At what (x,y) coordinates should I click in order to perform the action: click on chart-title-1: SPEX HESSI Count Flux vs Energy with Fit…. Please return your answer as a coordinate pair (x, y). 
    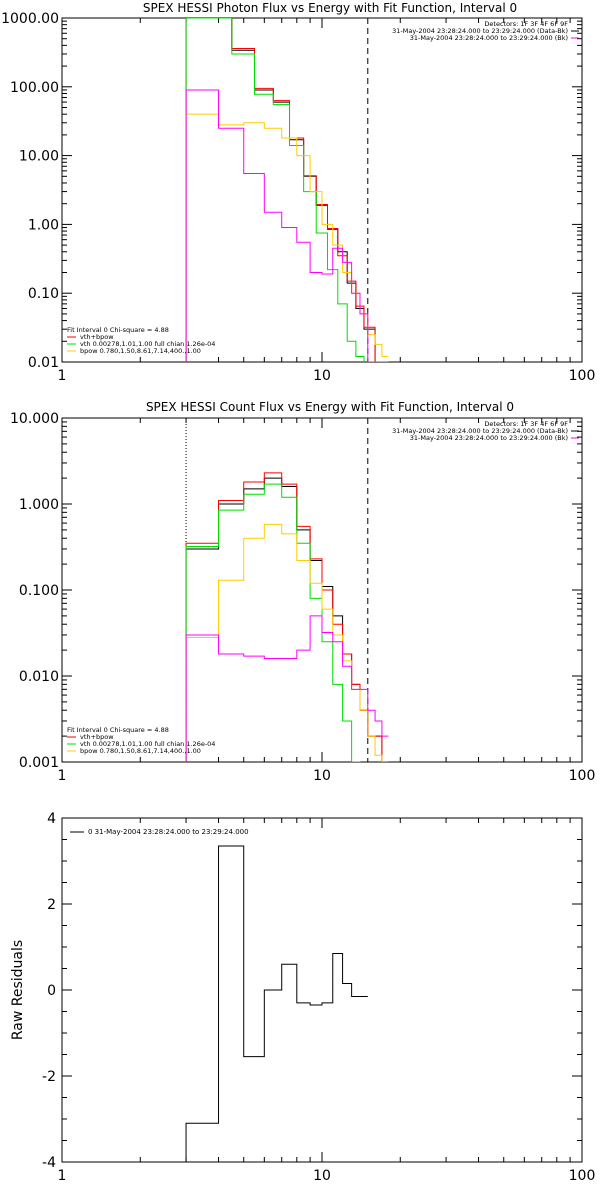
    Looking at the image, I should click on (330, 407).